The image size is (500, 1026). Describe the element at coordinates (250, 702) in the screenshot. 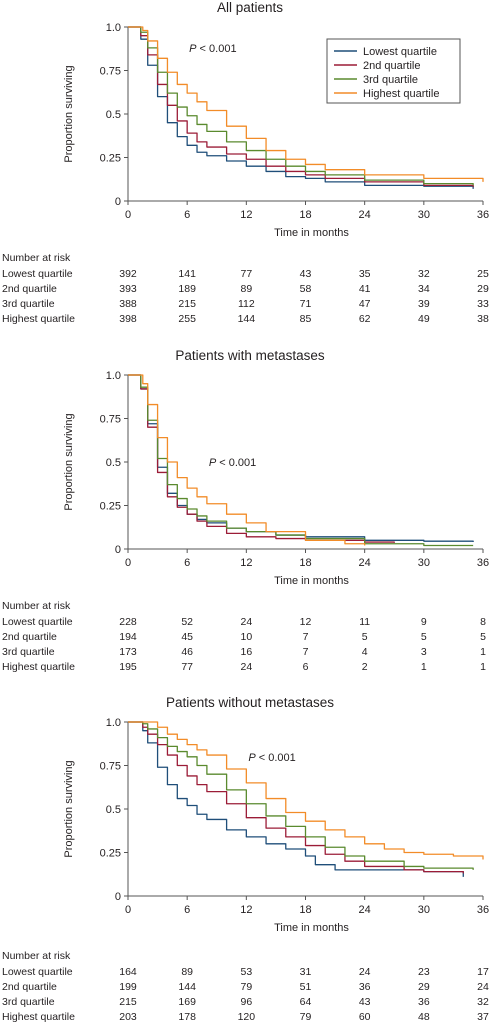

I see `chart-title: Patients without metastases` at that location.